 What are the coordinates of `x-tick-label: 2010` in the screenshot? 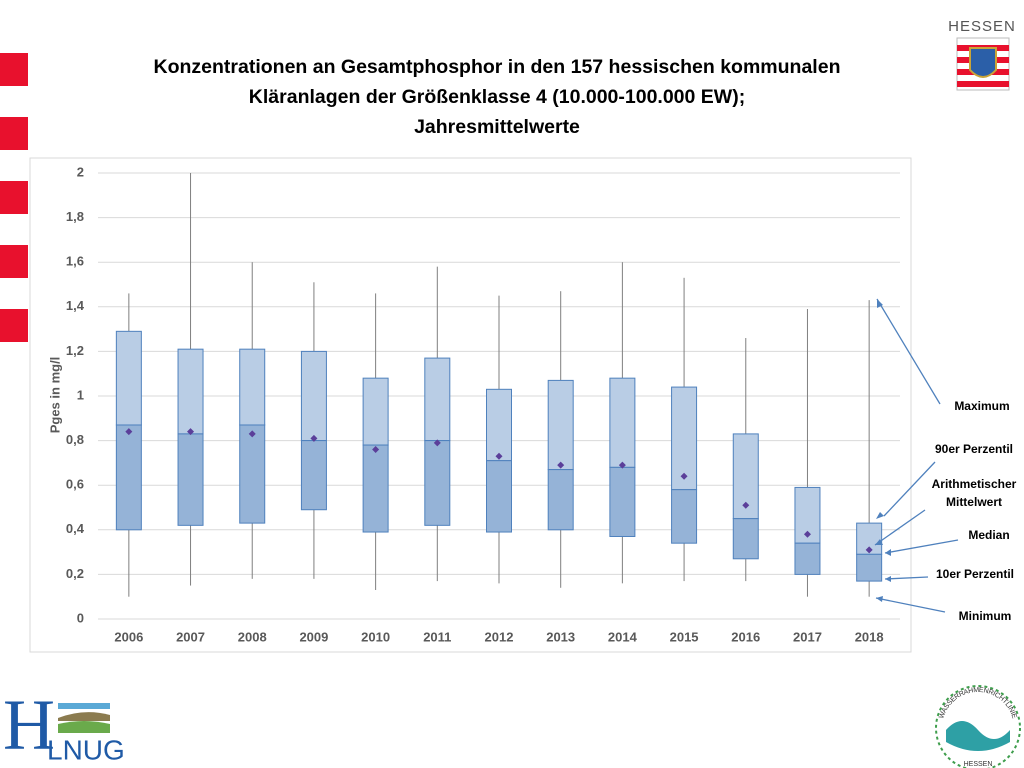 It's located at (375, 636).